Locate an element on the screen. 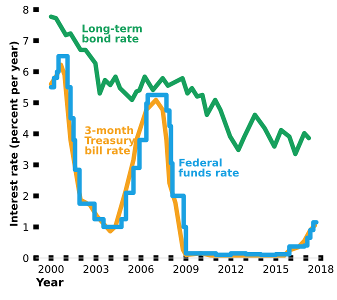  y-axis-title: Interest rate (percent per year) is located at coordinates (15, 134).